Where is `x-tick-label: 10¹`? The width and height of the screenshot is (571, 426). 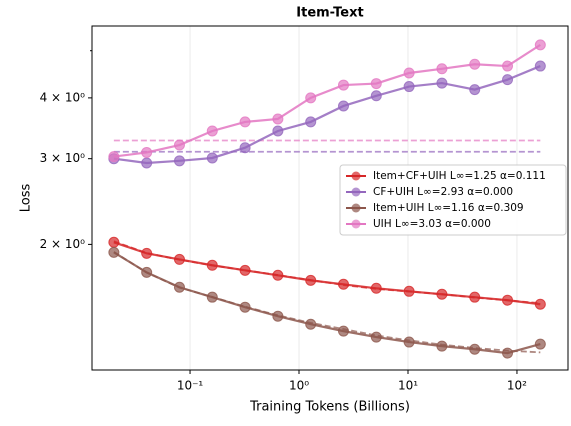
x-tick-label: 10¹ is located at coordinates (408, 386).